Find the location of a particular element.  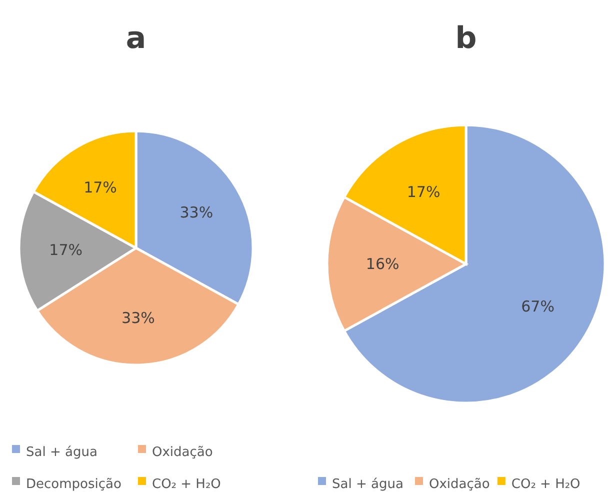

chart-title: a is located at coordinates (136, 38).